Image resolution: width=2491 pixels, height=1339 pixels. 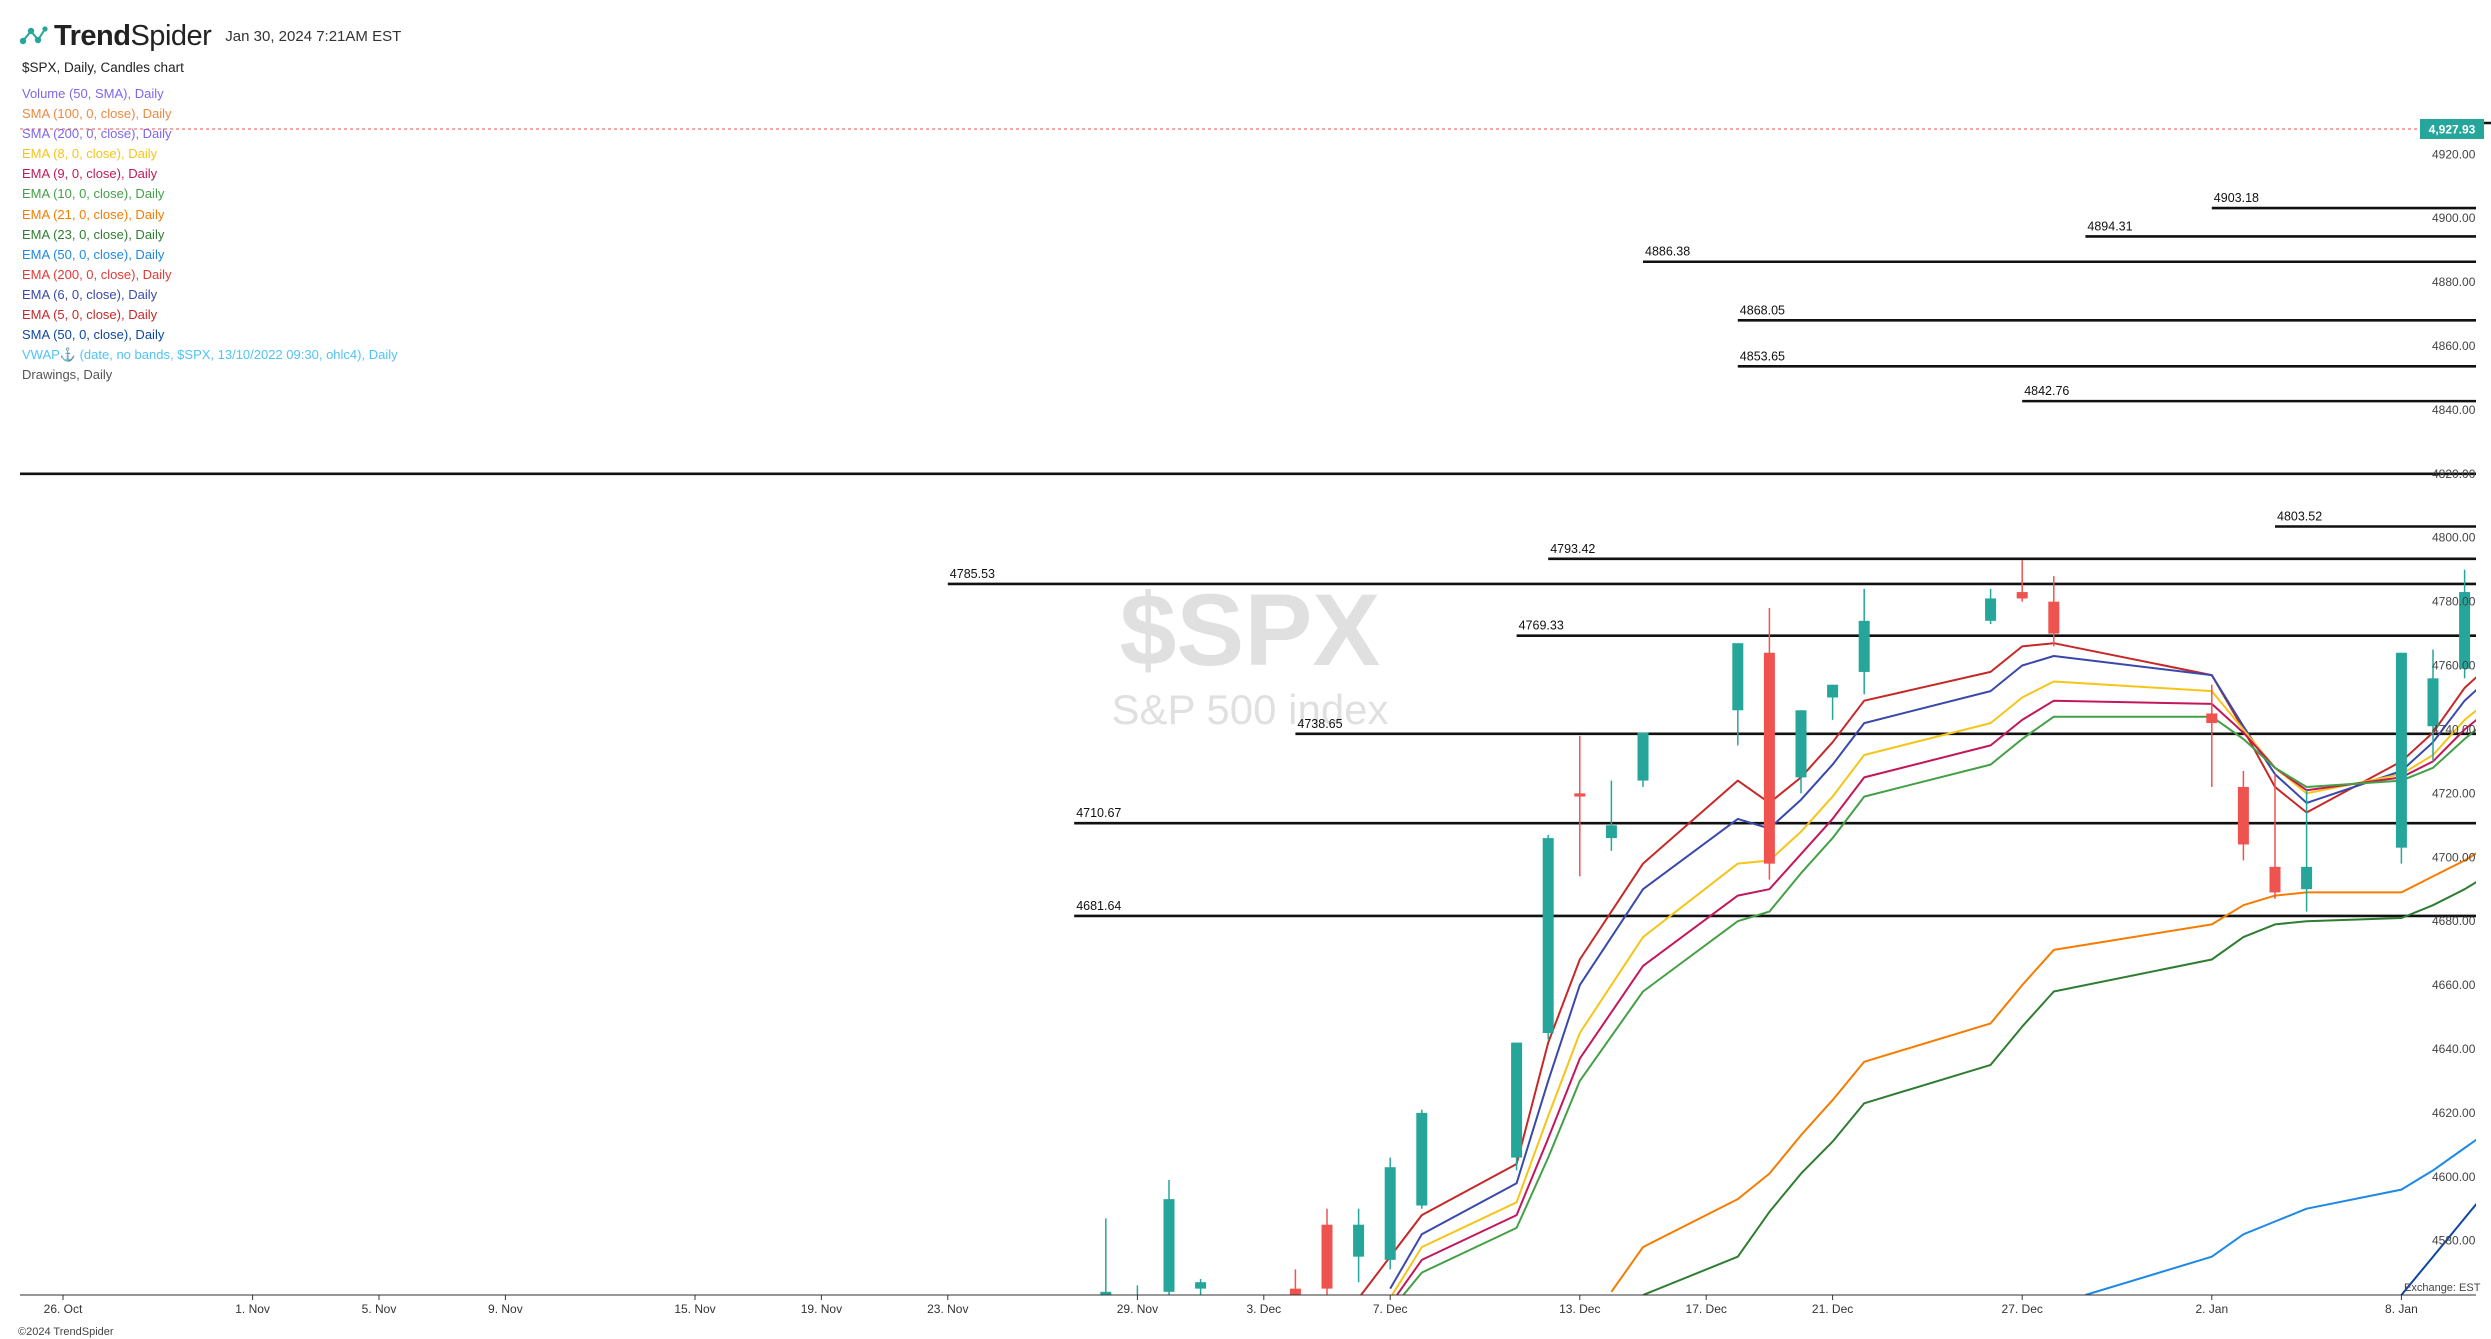 What do you see at coordinates (821, 1309) in the screenshot?
I see `x-tick-label: 19. Nov` at bounding box center [821, 1309].